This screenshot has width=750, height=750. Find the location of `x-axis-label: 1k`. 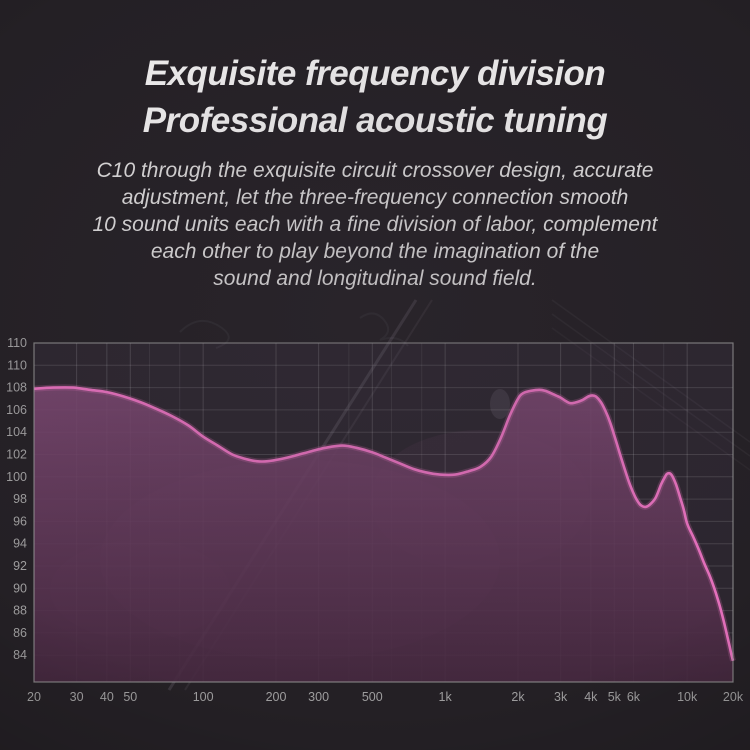

x-axis-label: 1k is located at coordinates (446, 697).